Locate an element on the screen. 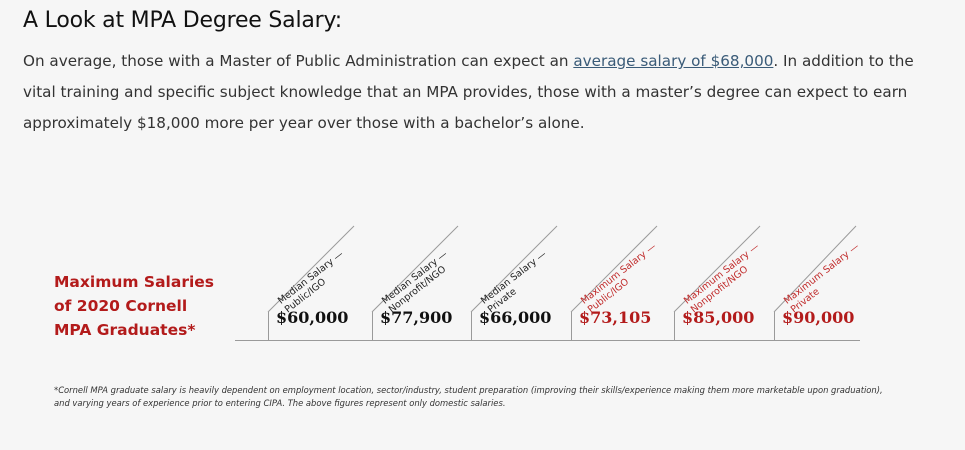 Image resolution: width=965 pixels, height=450 pixels. salary-value: $60,000 is located at coordinates (312, 317).